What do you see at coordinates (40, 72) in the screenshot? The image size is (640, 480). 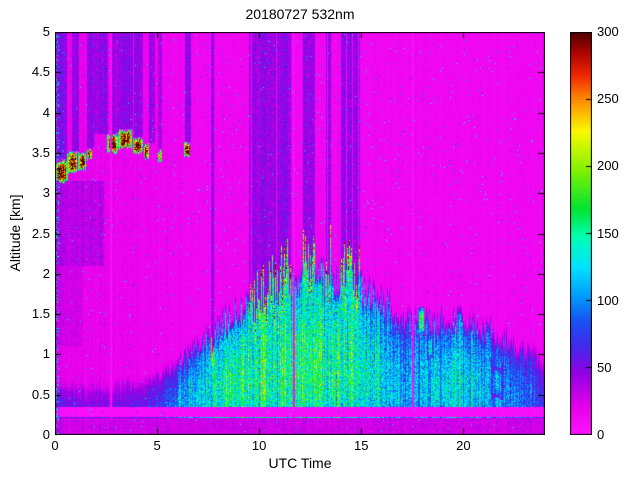 I see `y-tick-label: 4.5` at bounding box center [40, 72].